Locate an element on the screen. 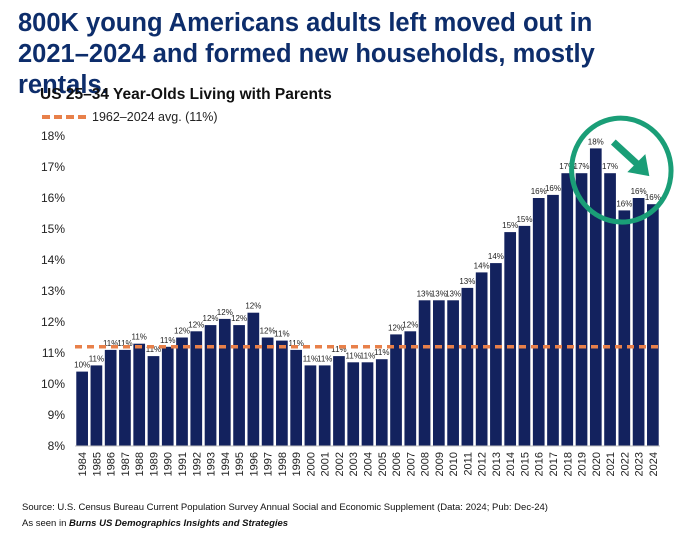 This screenshot has width=680, height=545. x-tick-label: 2019 is located at coordinates (583, 464).